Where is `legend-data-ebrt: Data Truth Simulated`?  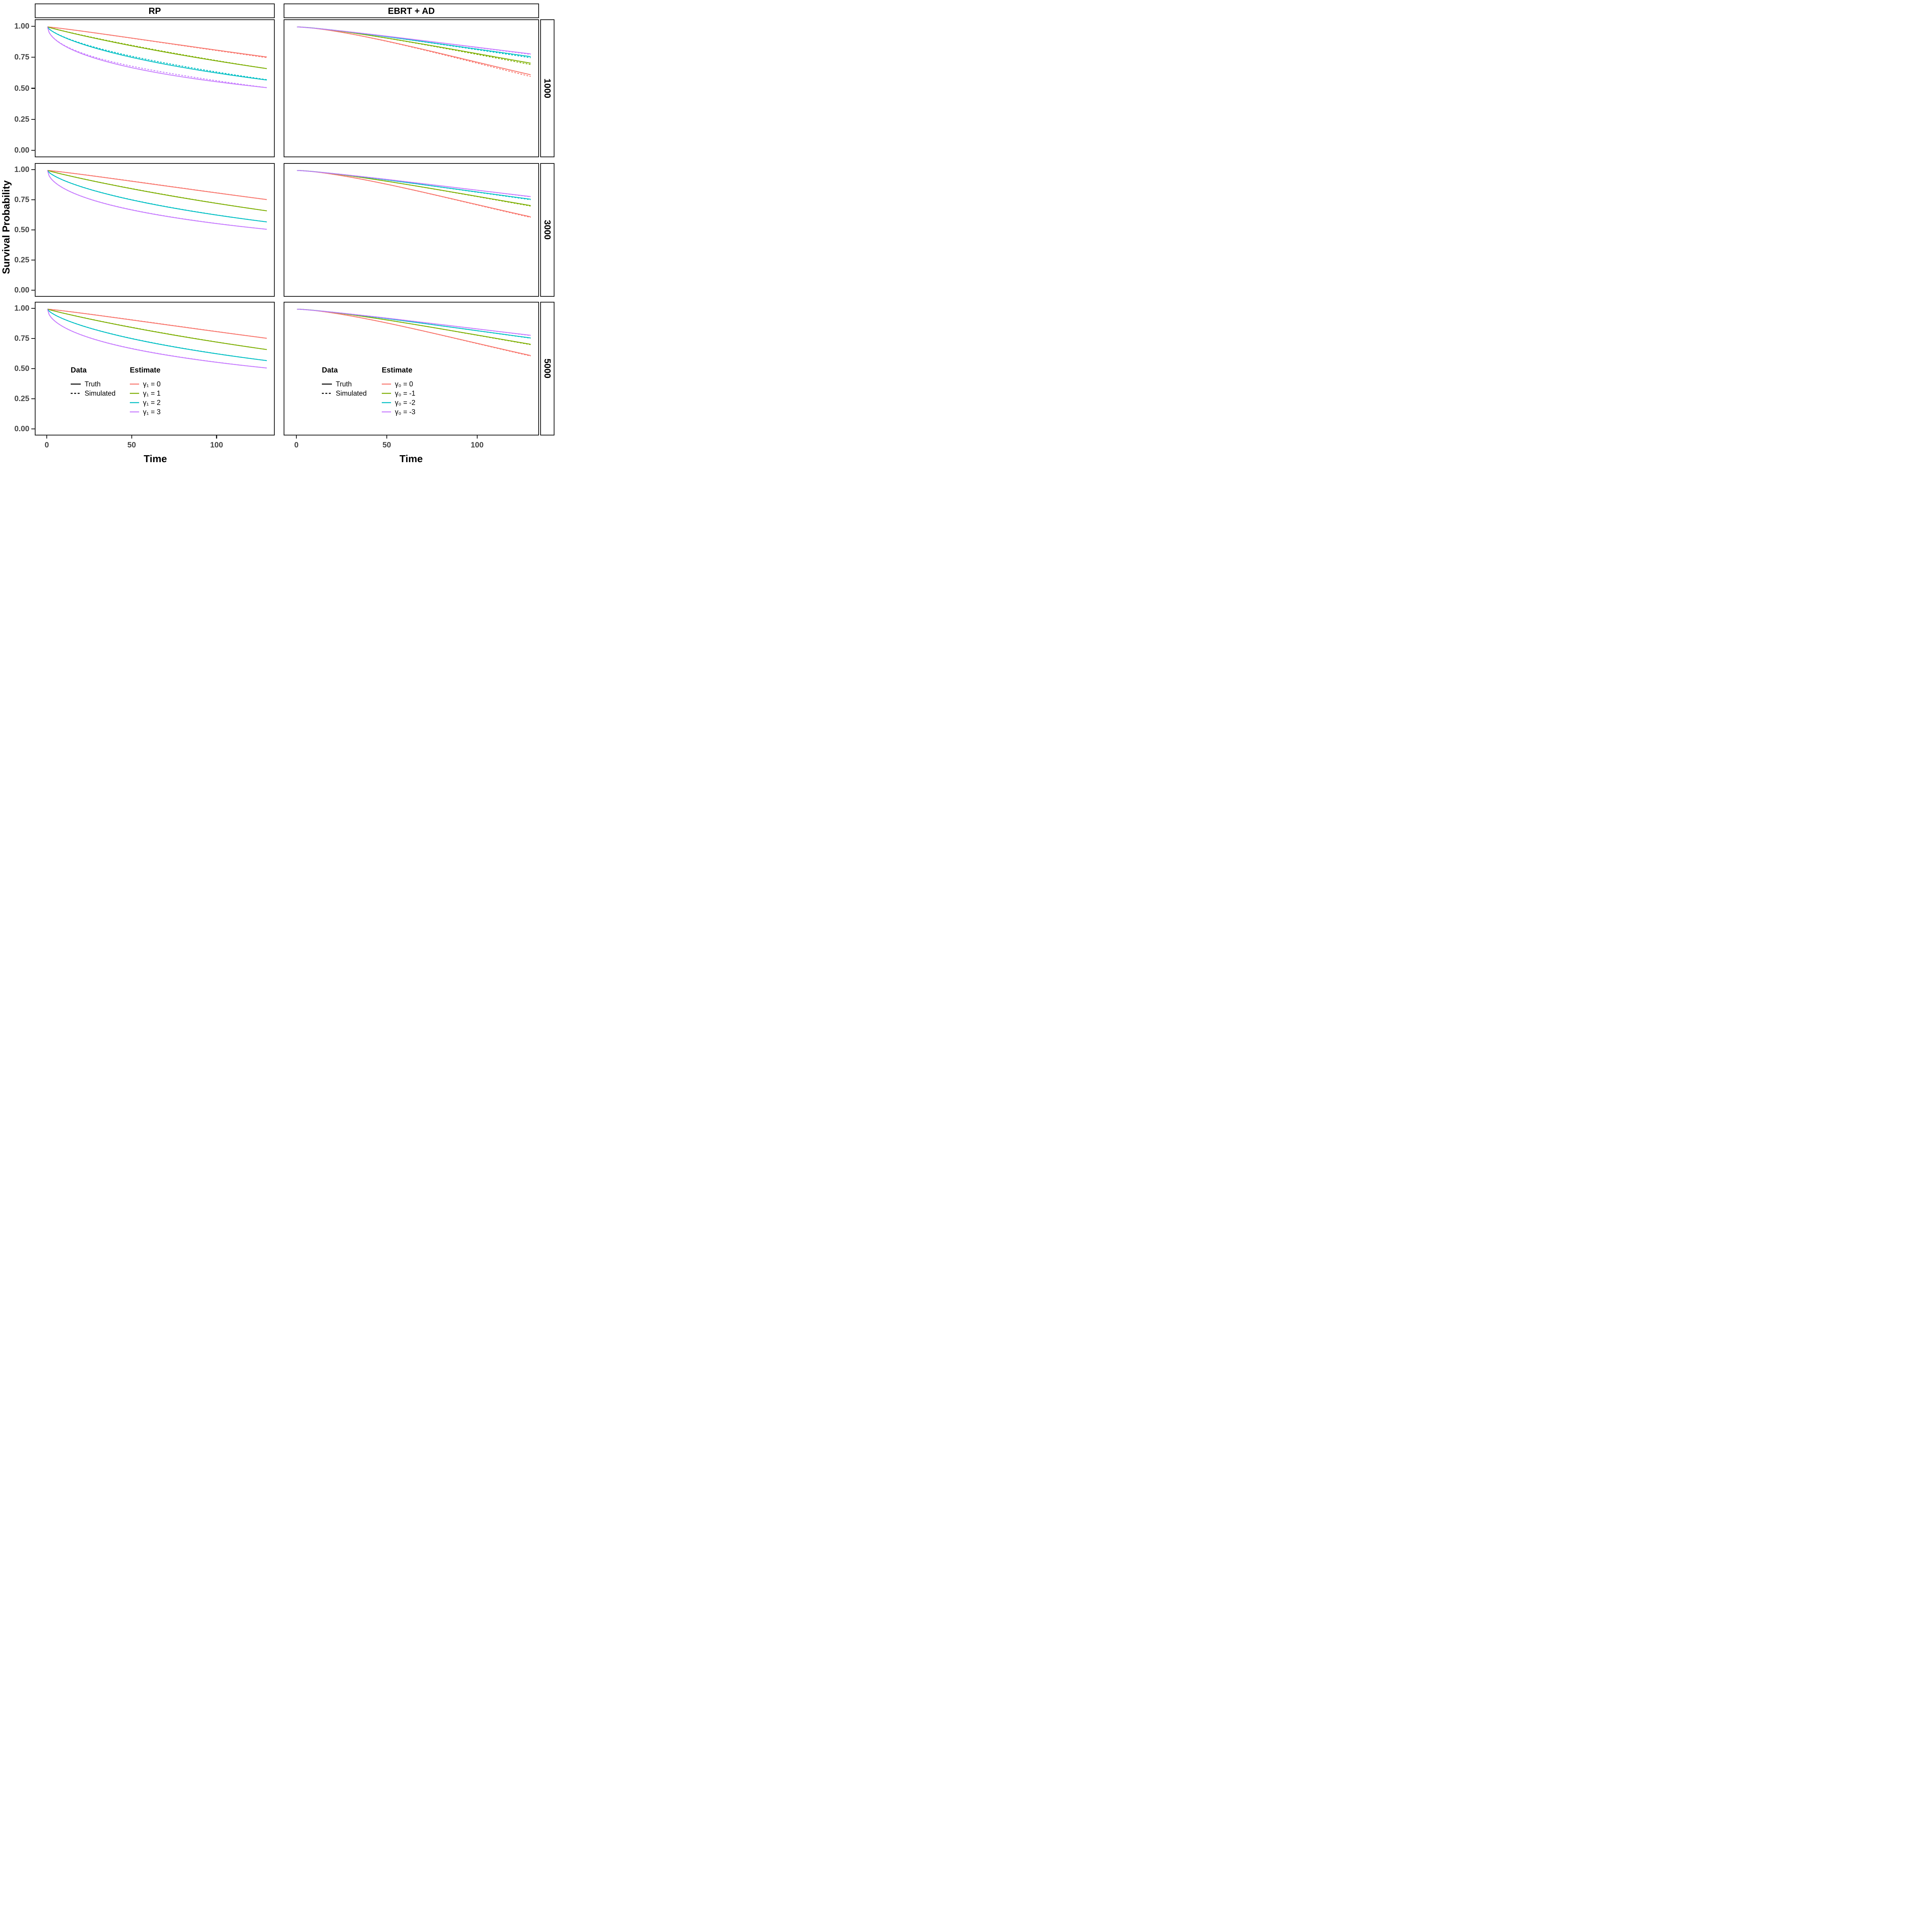
legend-data-ebrt: Data Truth Simulated is located at coordinates (344, 382).